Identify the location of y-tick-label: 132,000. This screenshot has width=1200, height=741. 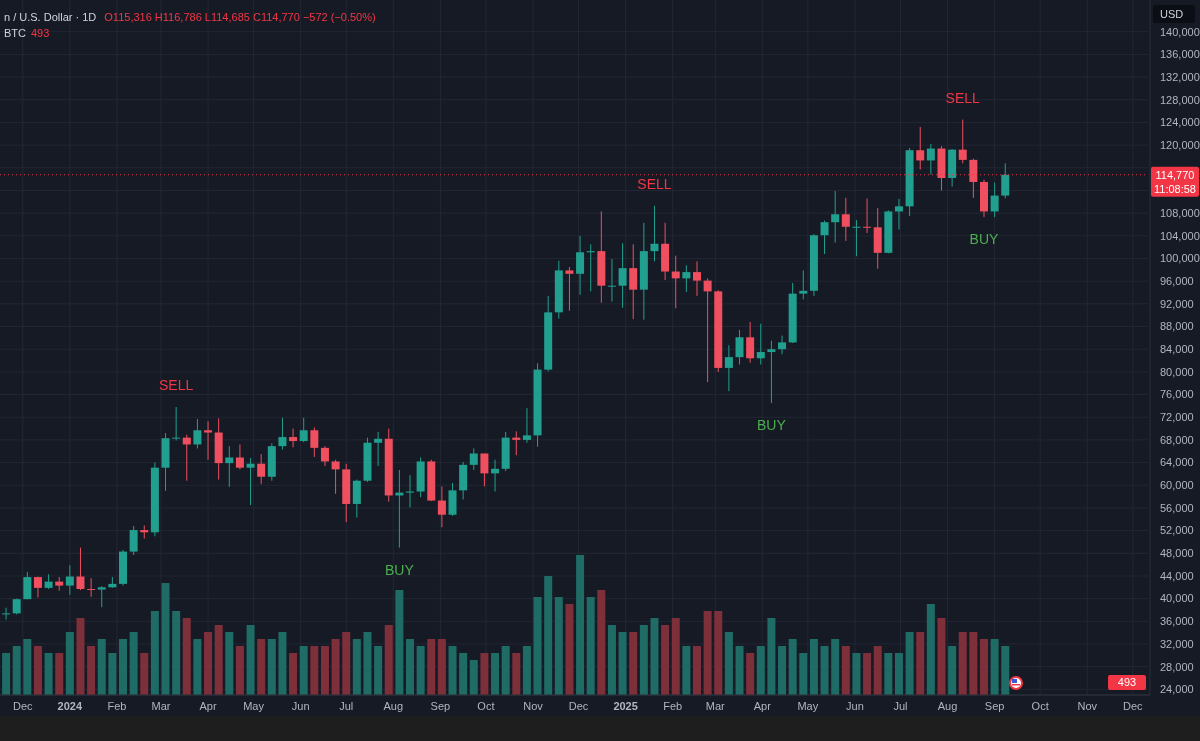
(1180, 76).